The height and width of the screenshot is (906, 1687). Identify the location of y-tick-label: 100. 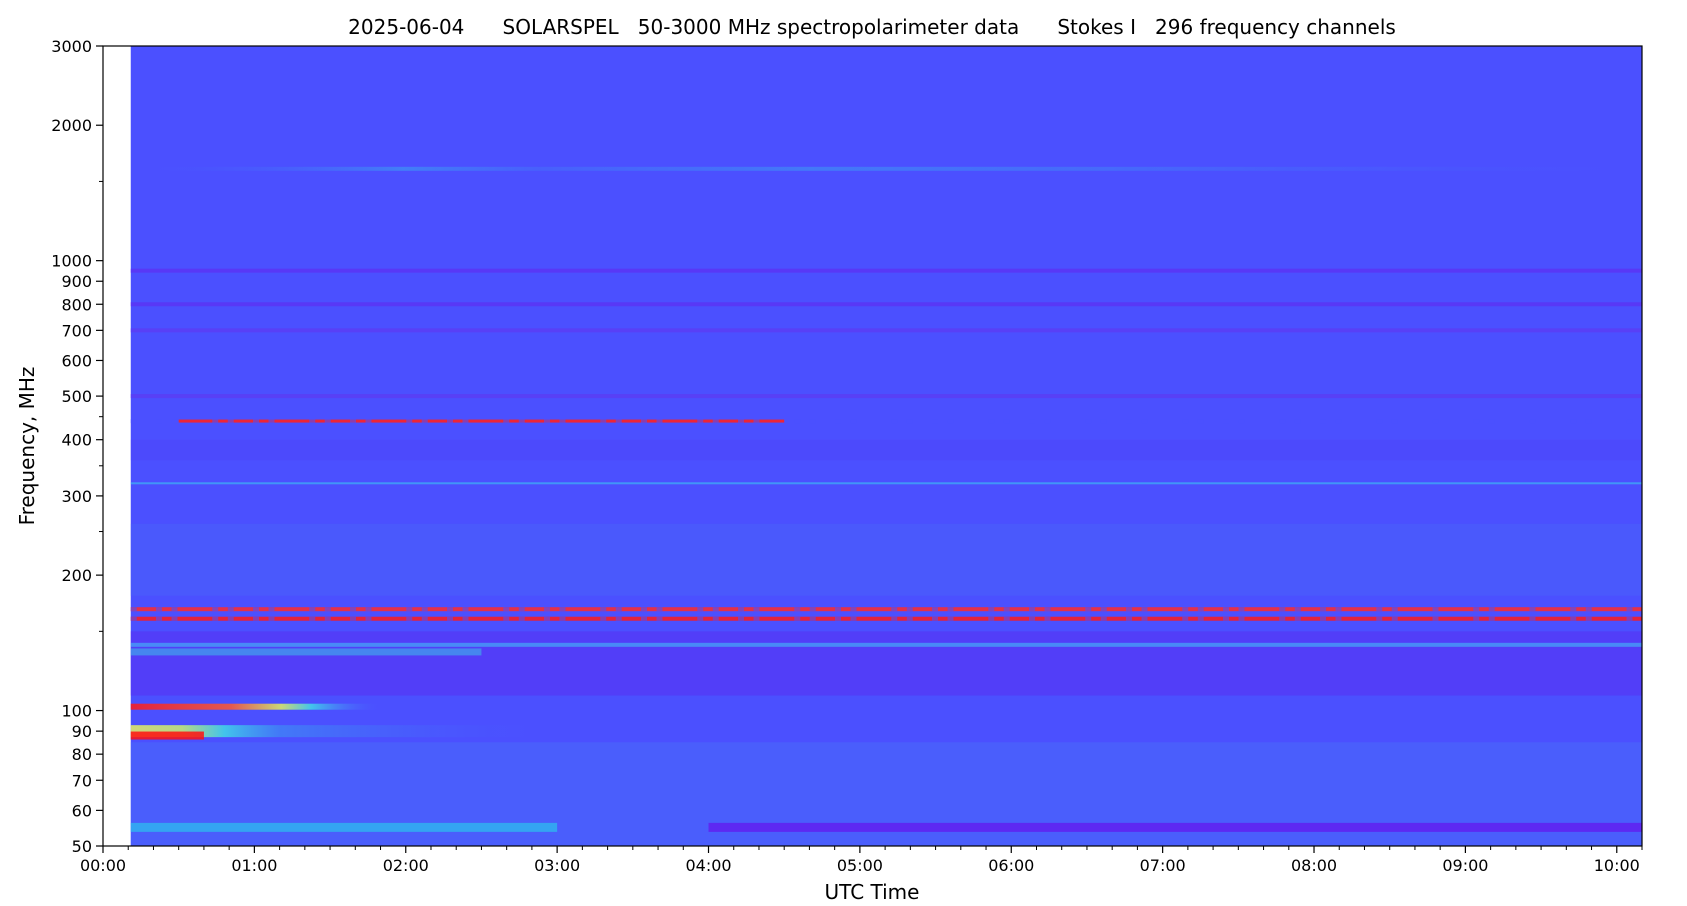
(76, 711).